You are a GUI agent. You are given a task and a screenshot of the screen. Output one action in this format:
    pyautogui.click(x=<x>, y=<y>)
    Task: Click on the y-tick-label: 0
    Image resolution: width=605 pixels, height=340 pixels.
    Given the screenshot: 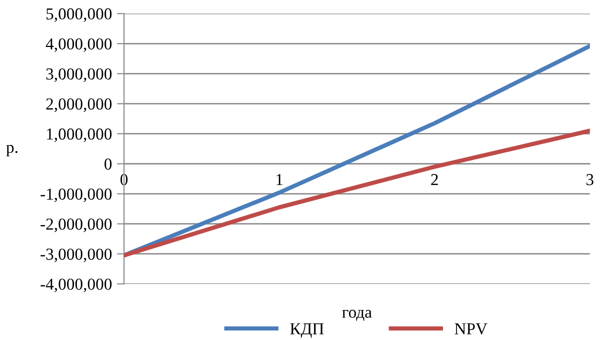 What is the action you would take?
    pyautogui.click(x=108, y=164)
    